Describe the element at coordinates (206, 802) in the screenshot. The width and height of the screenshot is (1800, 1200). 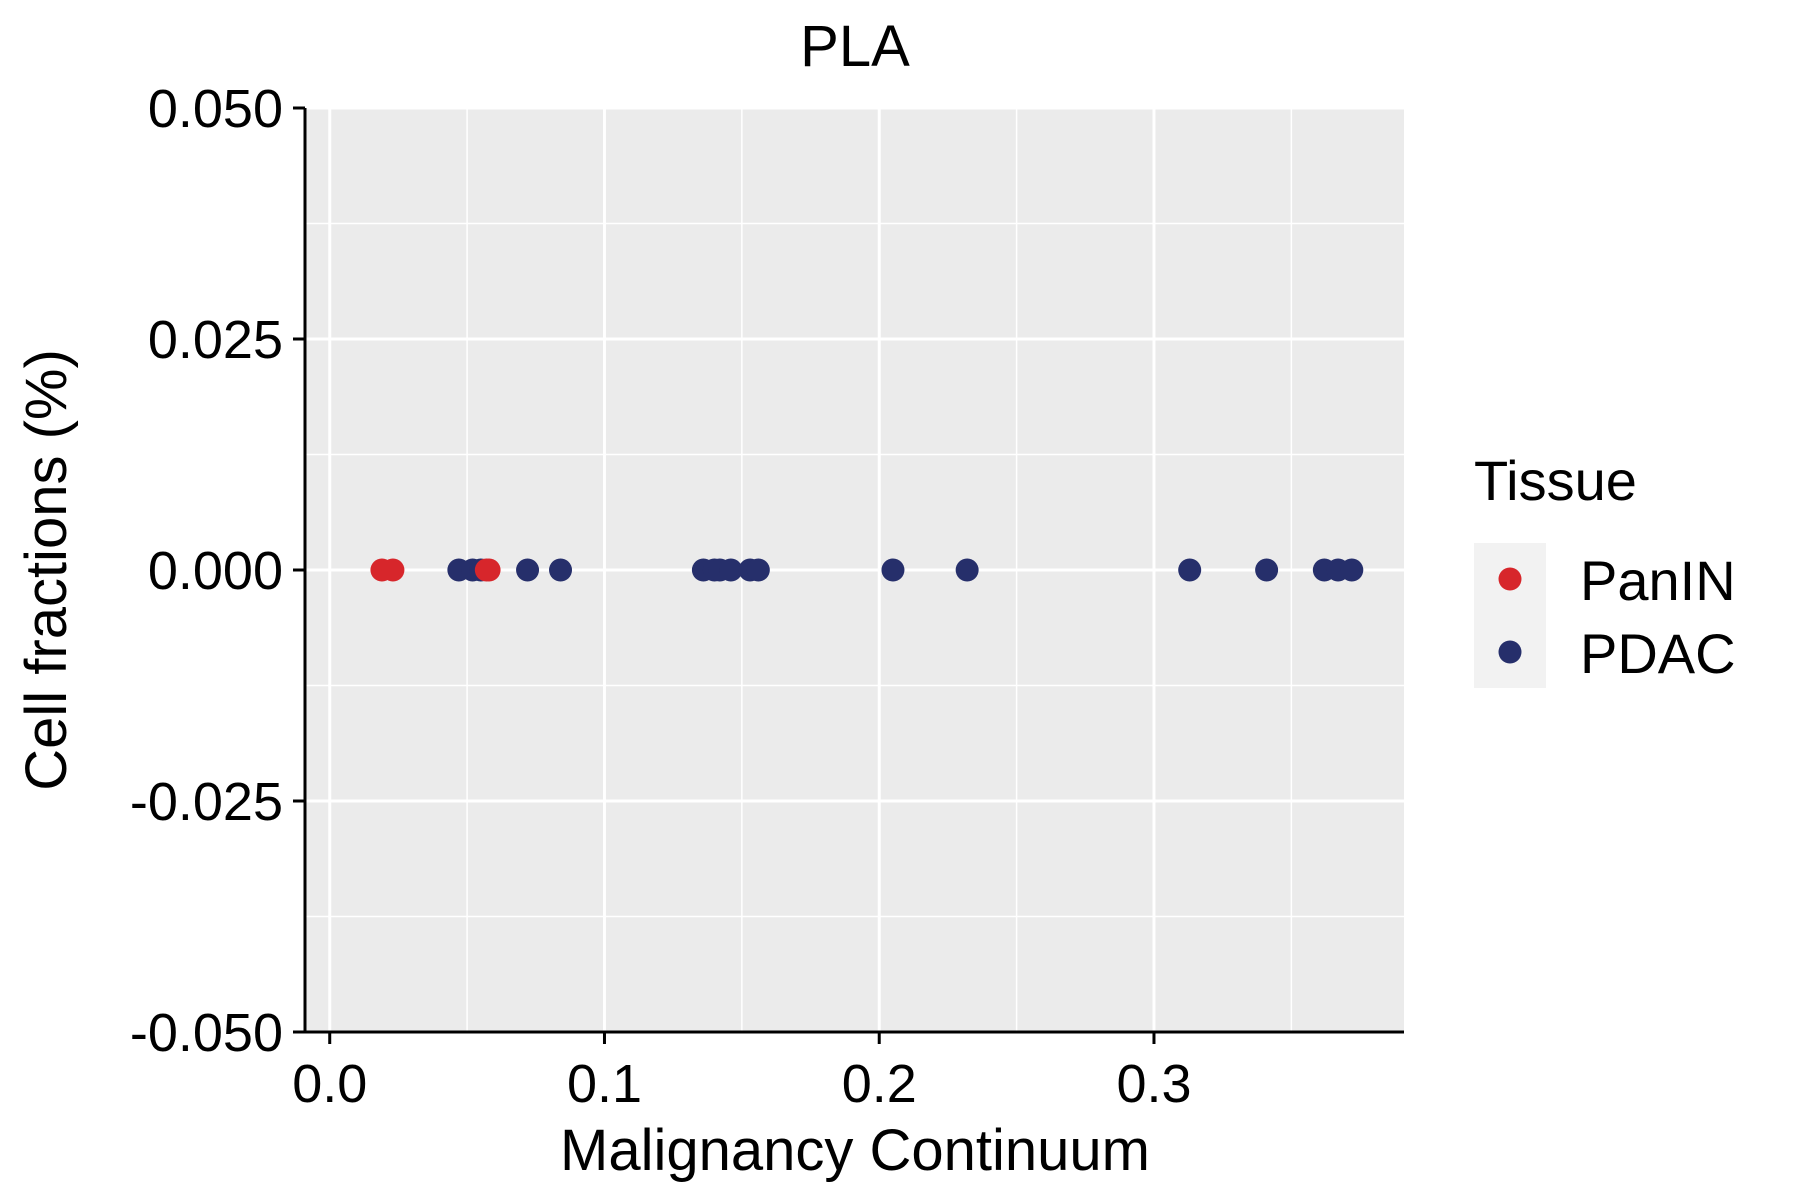
I see `y-tick-label: -0.025` at that location.